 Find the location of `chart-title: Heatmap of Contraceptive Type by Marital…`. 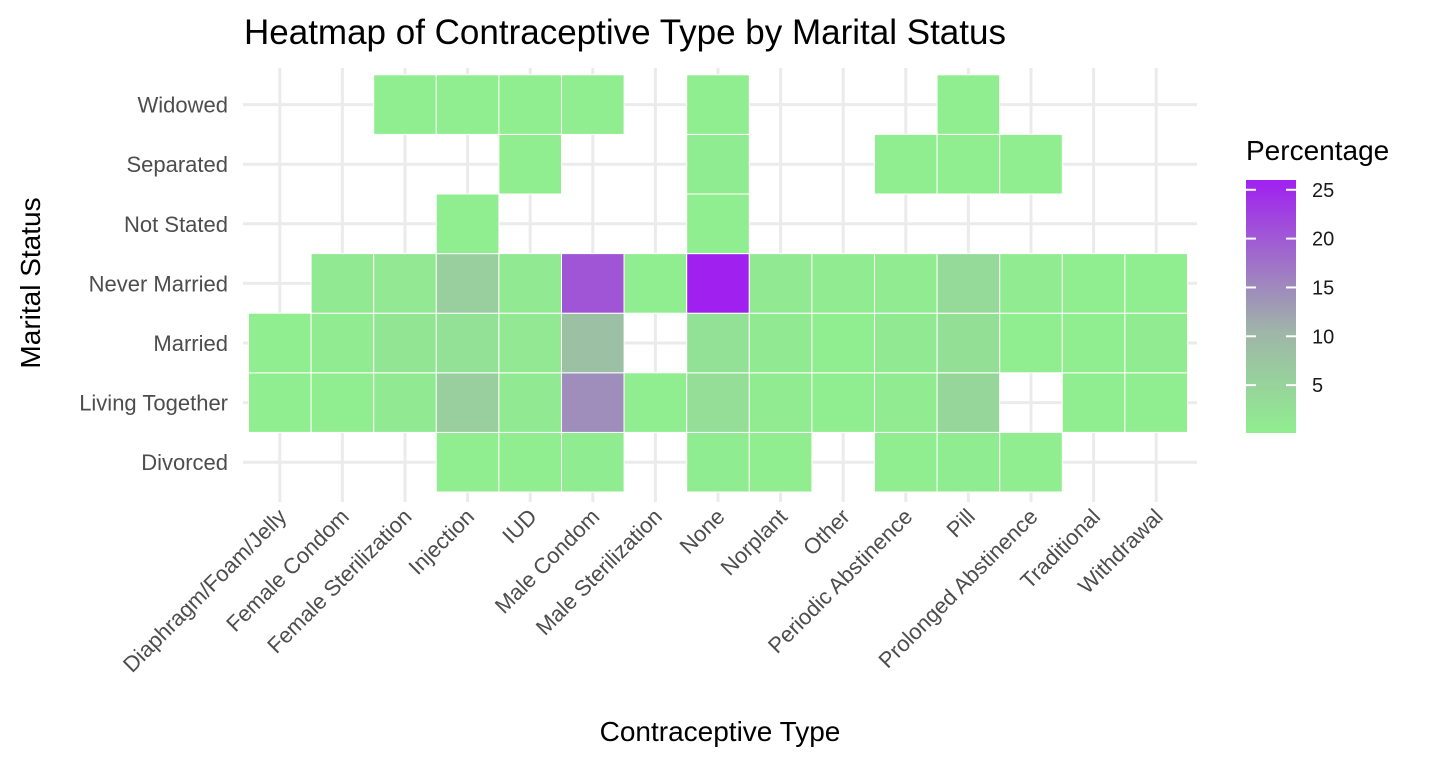

chart-title: Heatmap of Contraceptive Type by Marital… is located at coordinates (625, 32).